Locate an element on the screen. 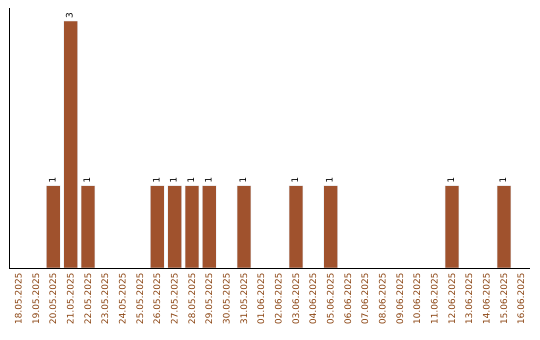  x-tick-label: 07.06.2025 is located at coordinates (366, 298).